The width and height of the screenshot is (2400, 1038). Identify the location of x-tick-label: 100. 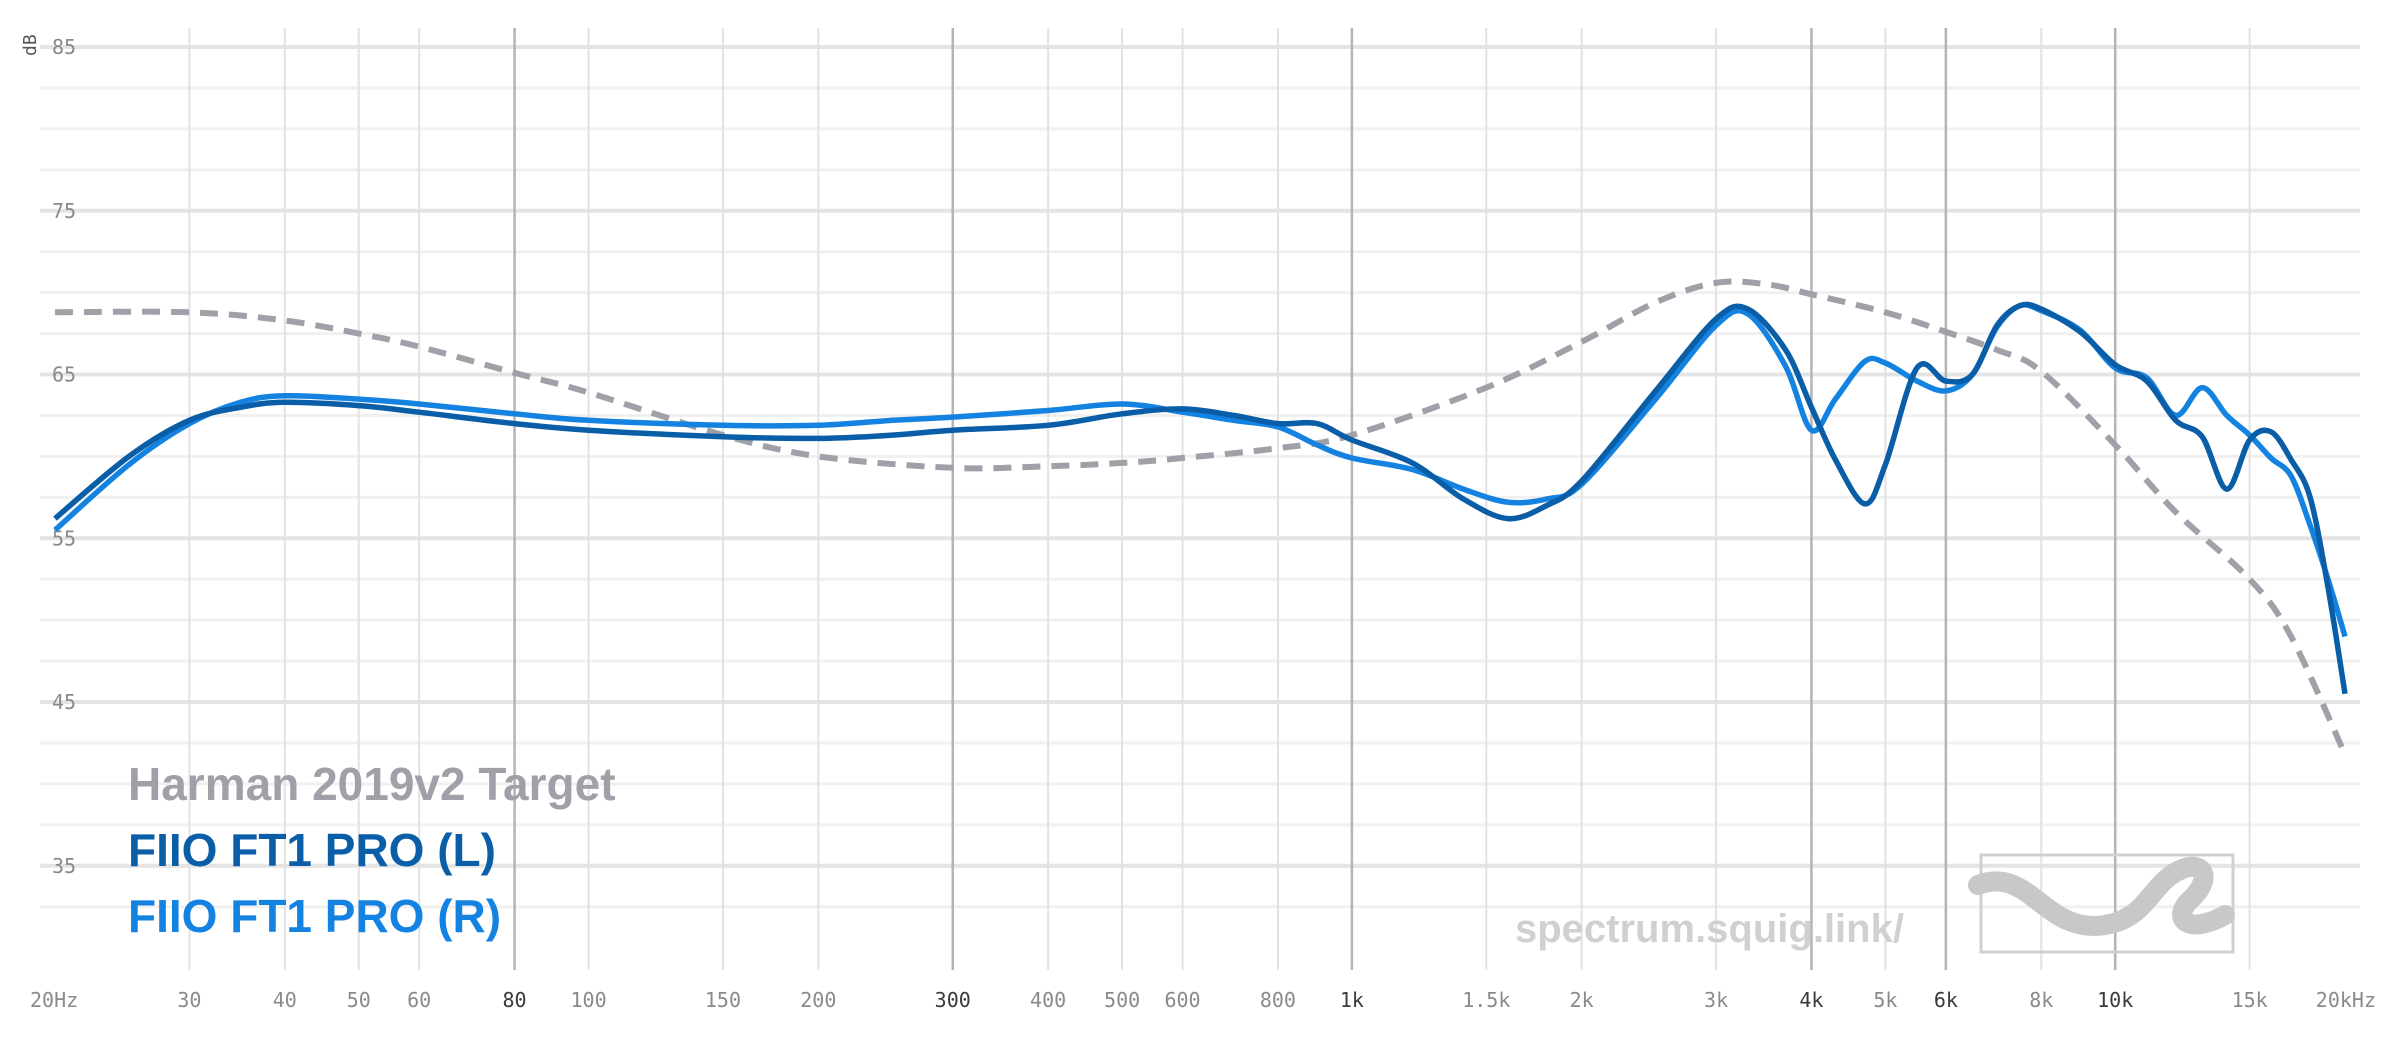
(588, 1000).